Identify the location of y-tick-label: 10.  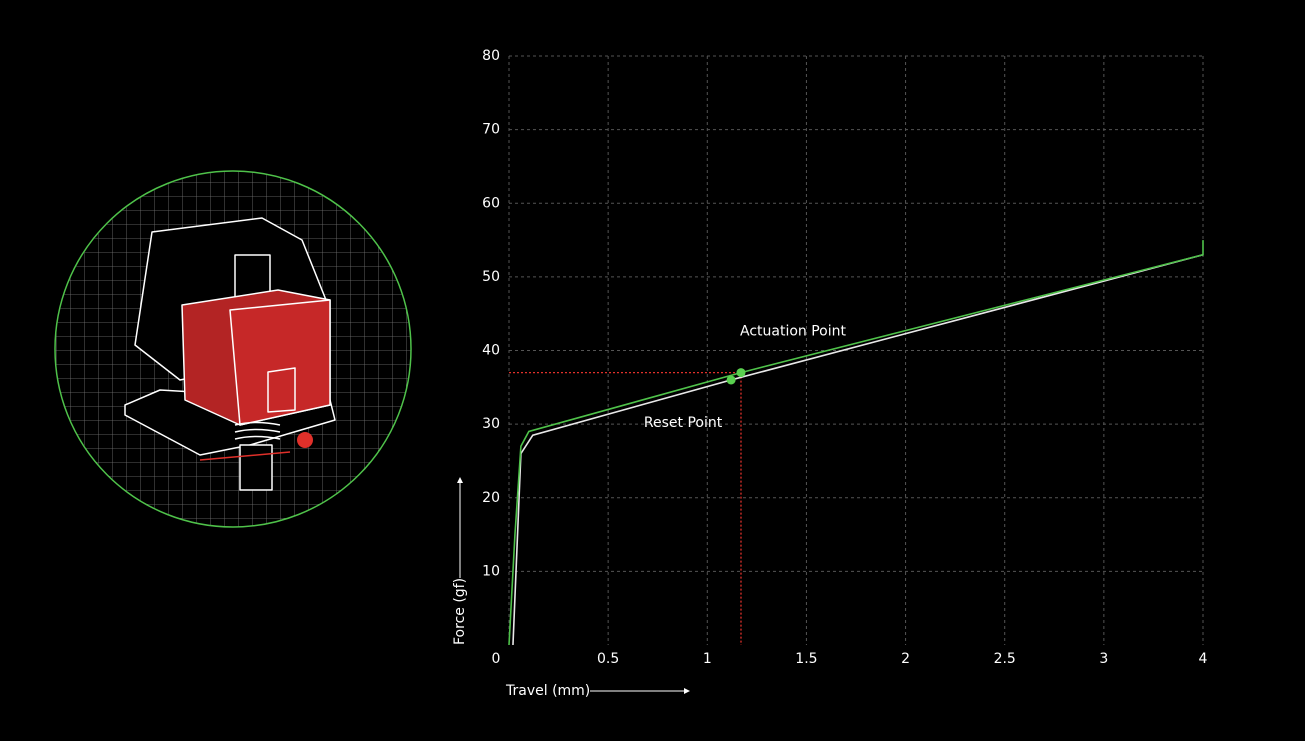
(491, 571).